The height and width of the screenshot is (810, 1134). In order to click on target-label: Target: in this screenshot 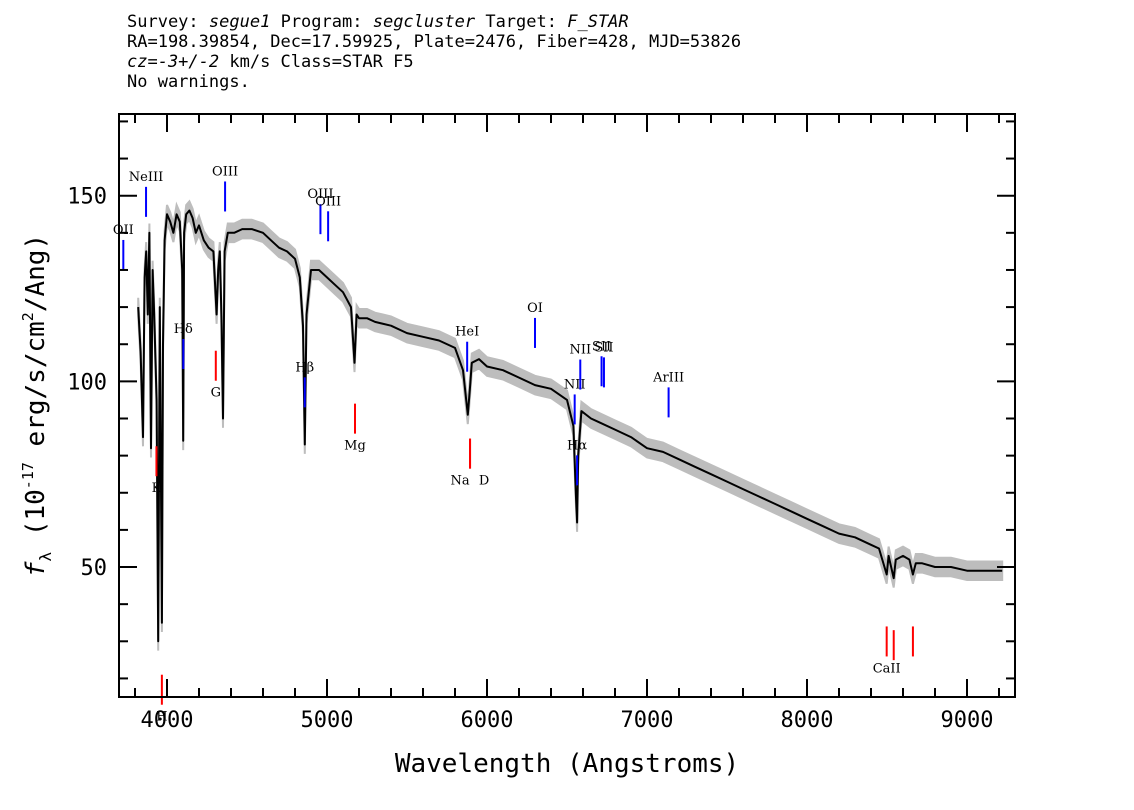, I will do `click(521, 22)`.